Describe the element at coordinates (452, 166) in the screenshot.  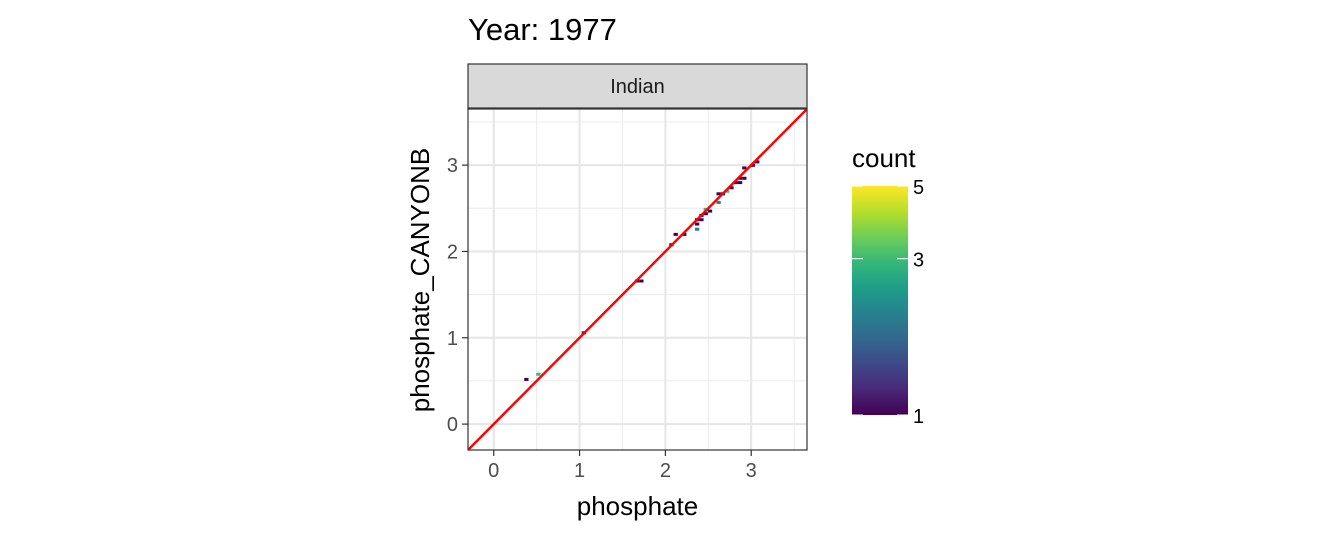
I see `y-tick-label: 3` at that location.